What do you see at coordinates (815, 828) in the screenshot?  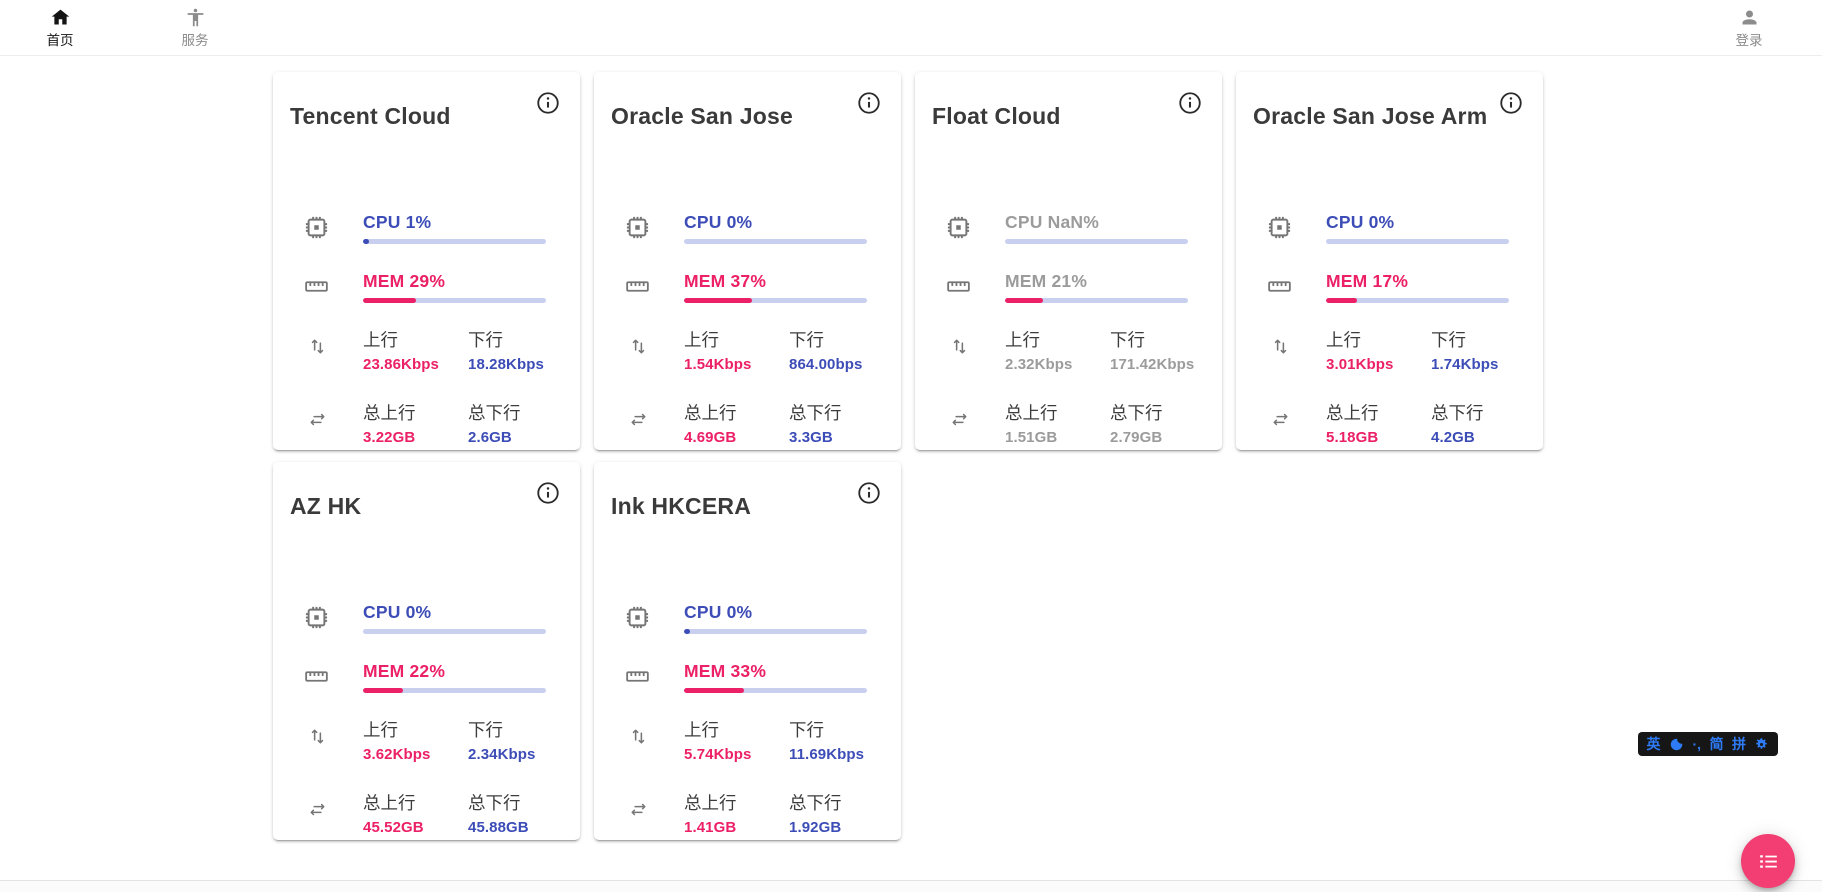 I see `total-download-value: 1.92GB` at bounding box center [815, 828].